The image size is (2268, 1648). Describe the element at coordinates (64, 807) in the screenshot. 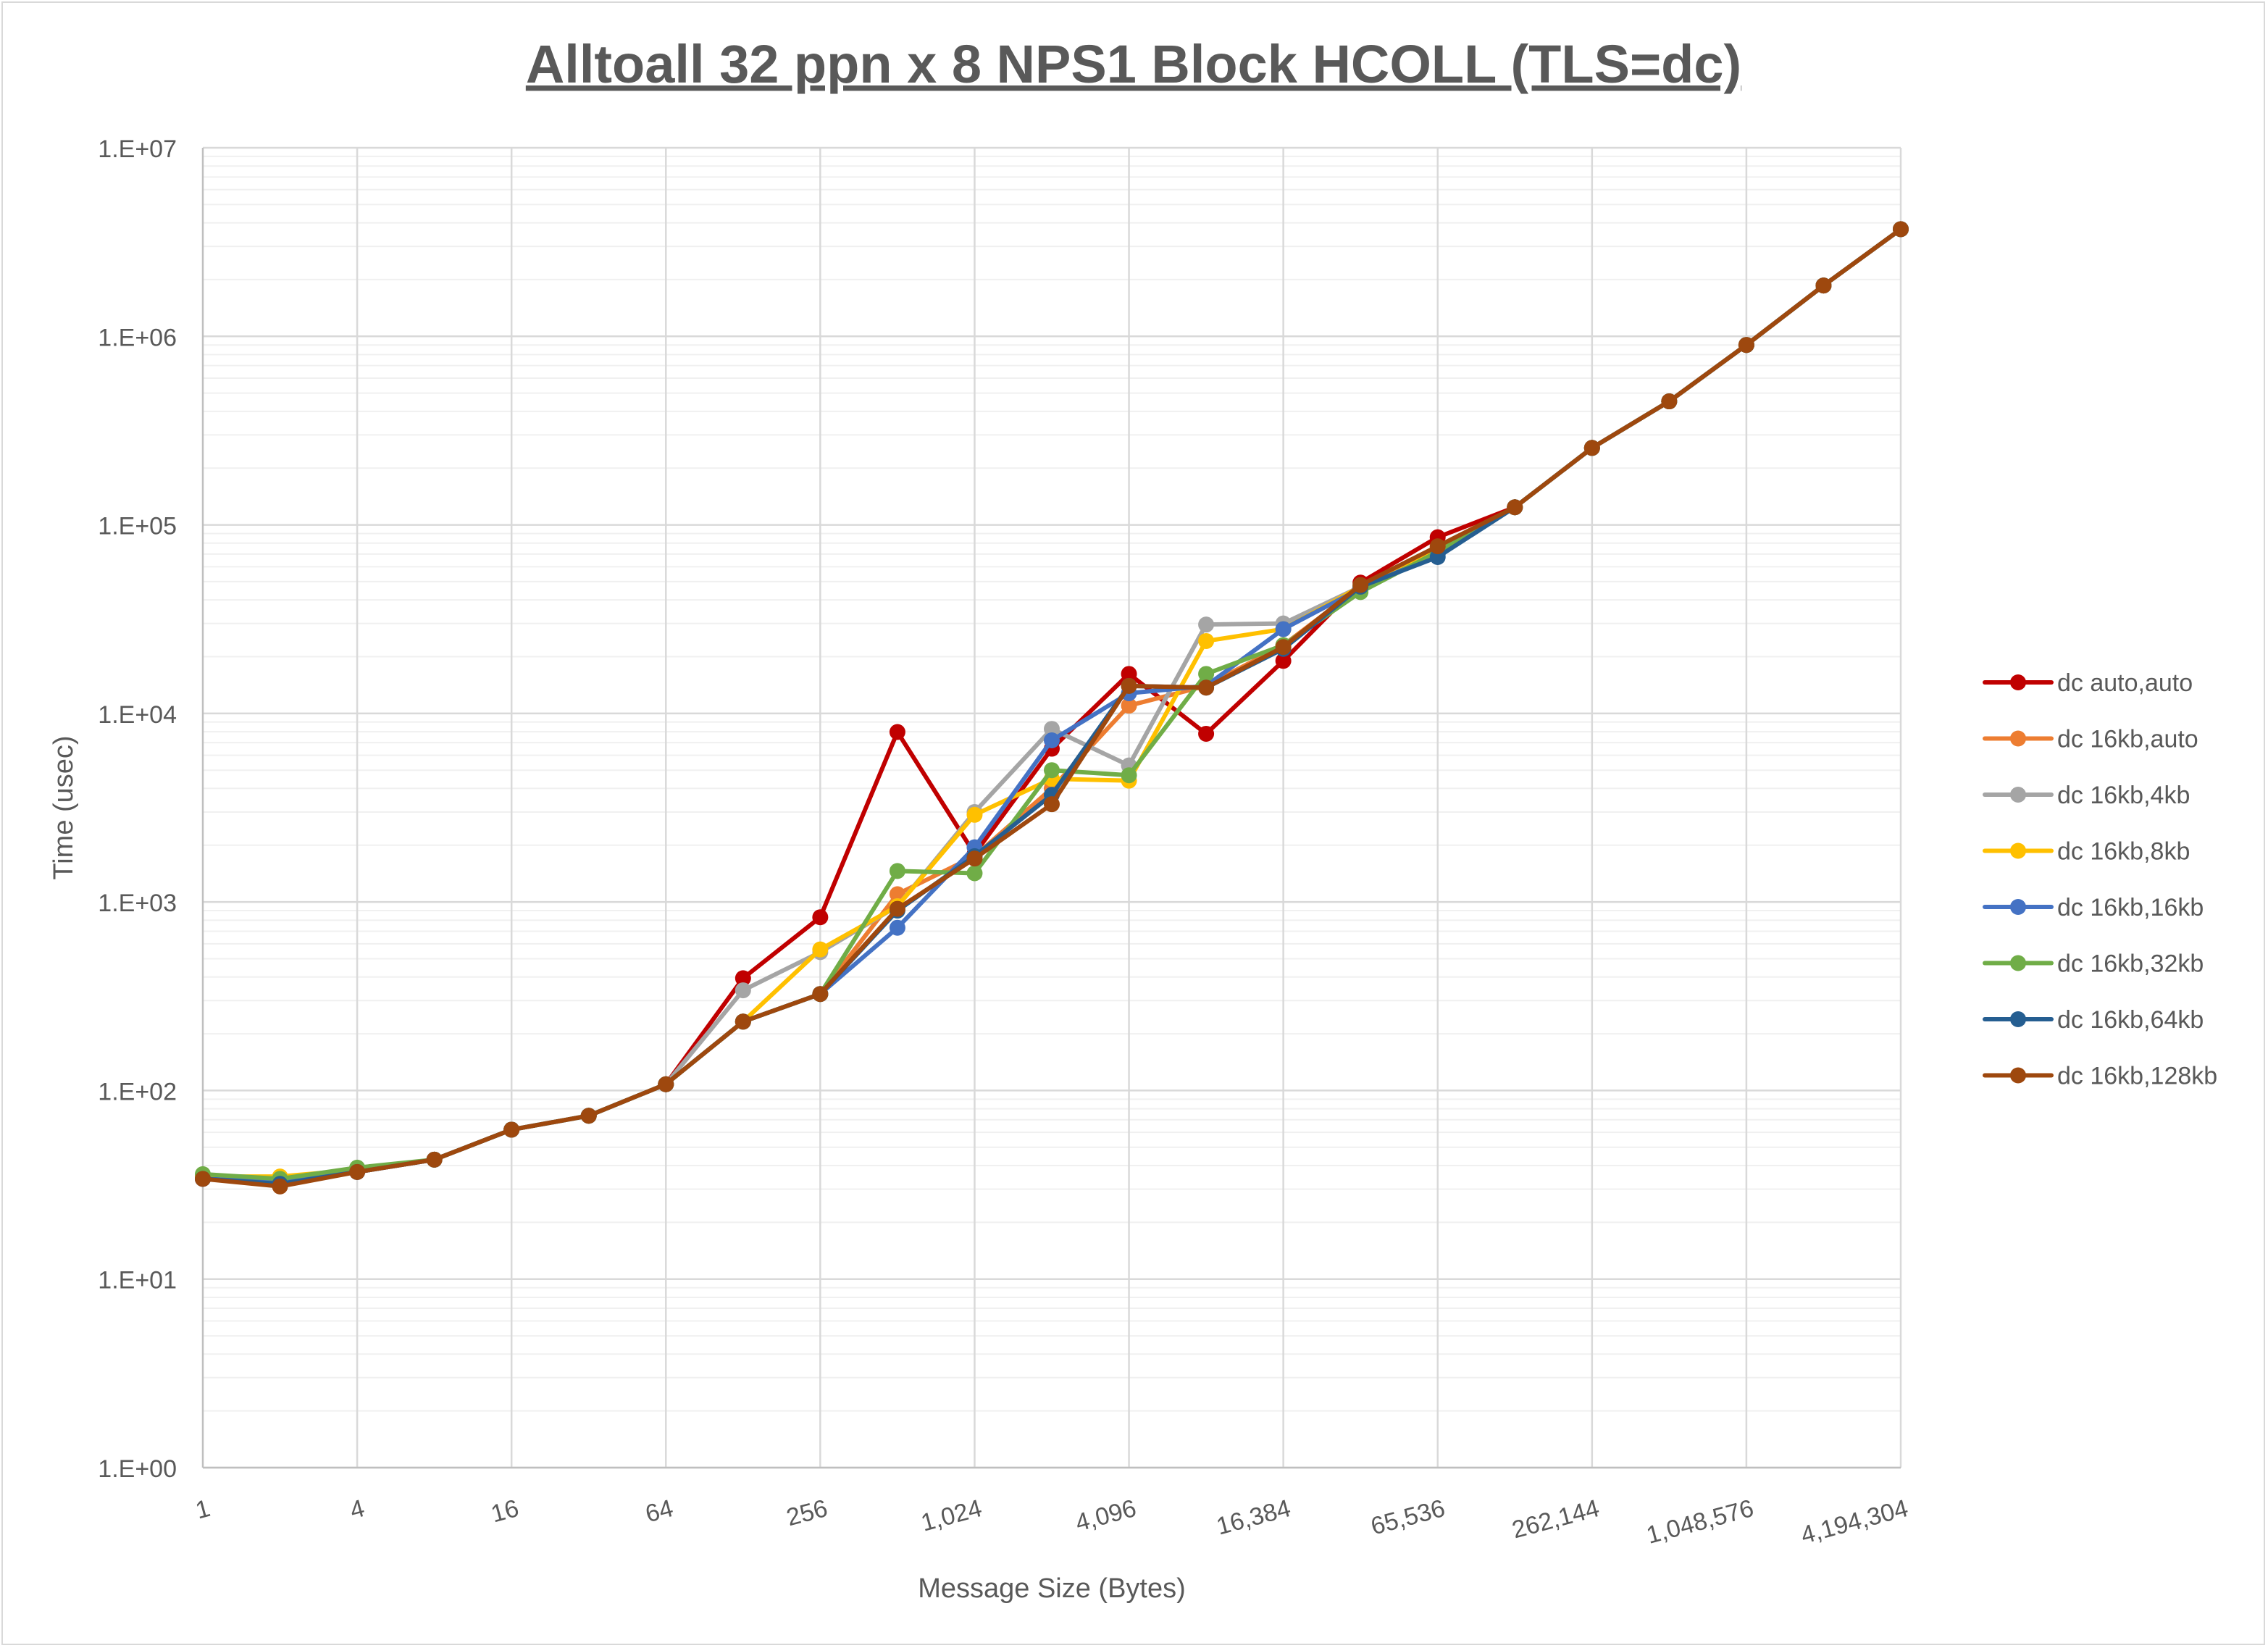

I see `y-axis-label: Time (usec)` at that location.